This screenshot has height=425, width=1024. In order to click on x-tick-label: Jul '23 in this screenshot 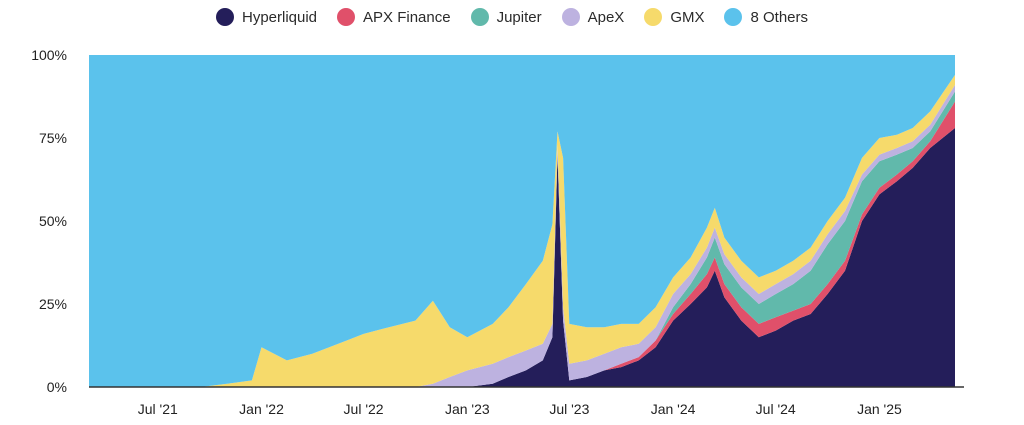, I will do `click(569, 409)`.